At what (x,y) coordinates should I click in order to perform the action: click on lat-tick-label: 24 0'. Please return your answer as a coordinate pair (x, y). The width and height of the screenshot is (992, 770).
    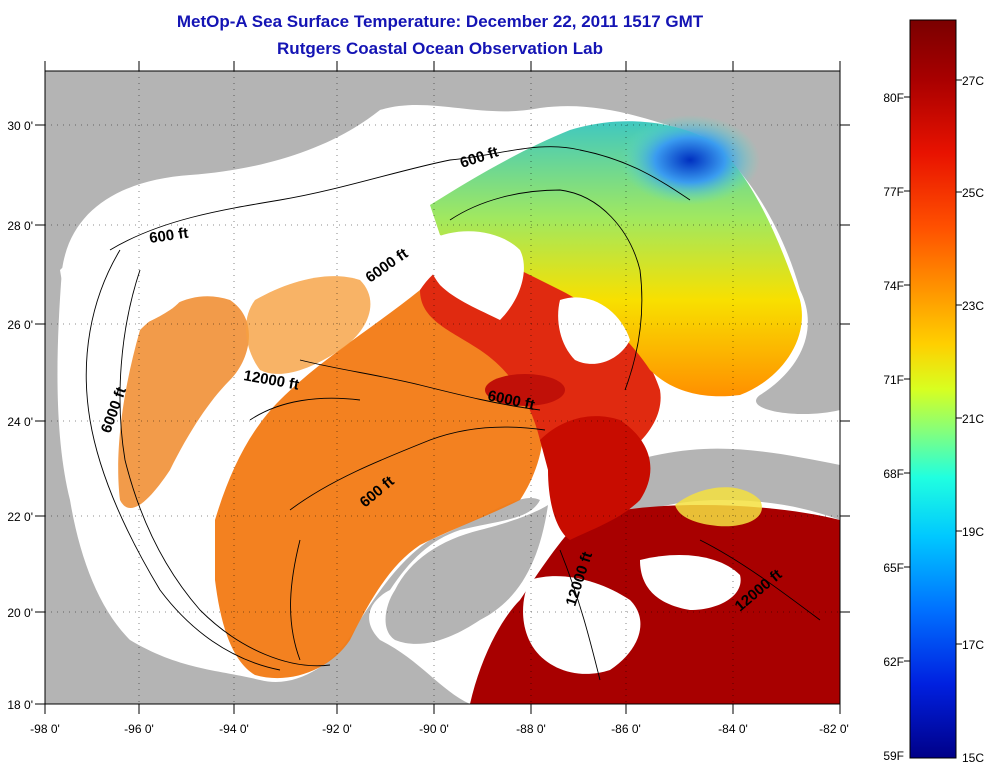
    Looking at the image, I should click on (20, 422).